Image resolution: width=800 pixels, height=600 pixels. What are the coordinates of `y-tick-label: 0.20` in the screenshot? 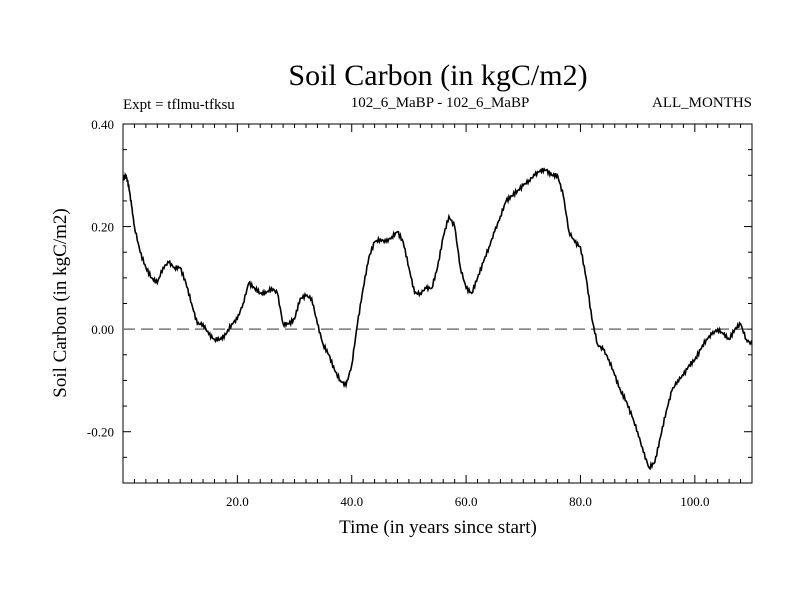 It's located at (102, 227).